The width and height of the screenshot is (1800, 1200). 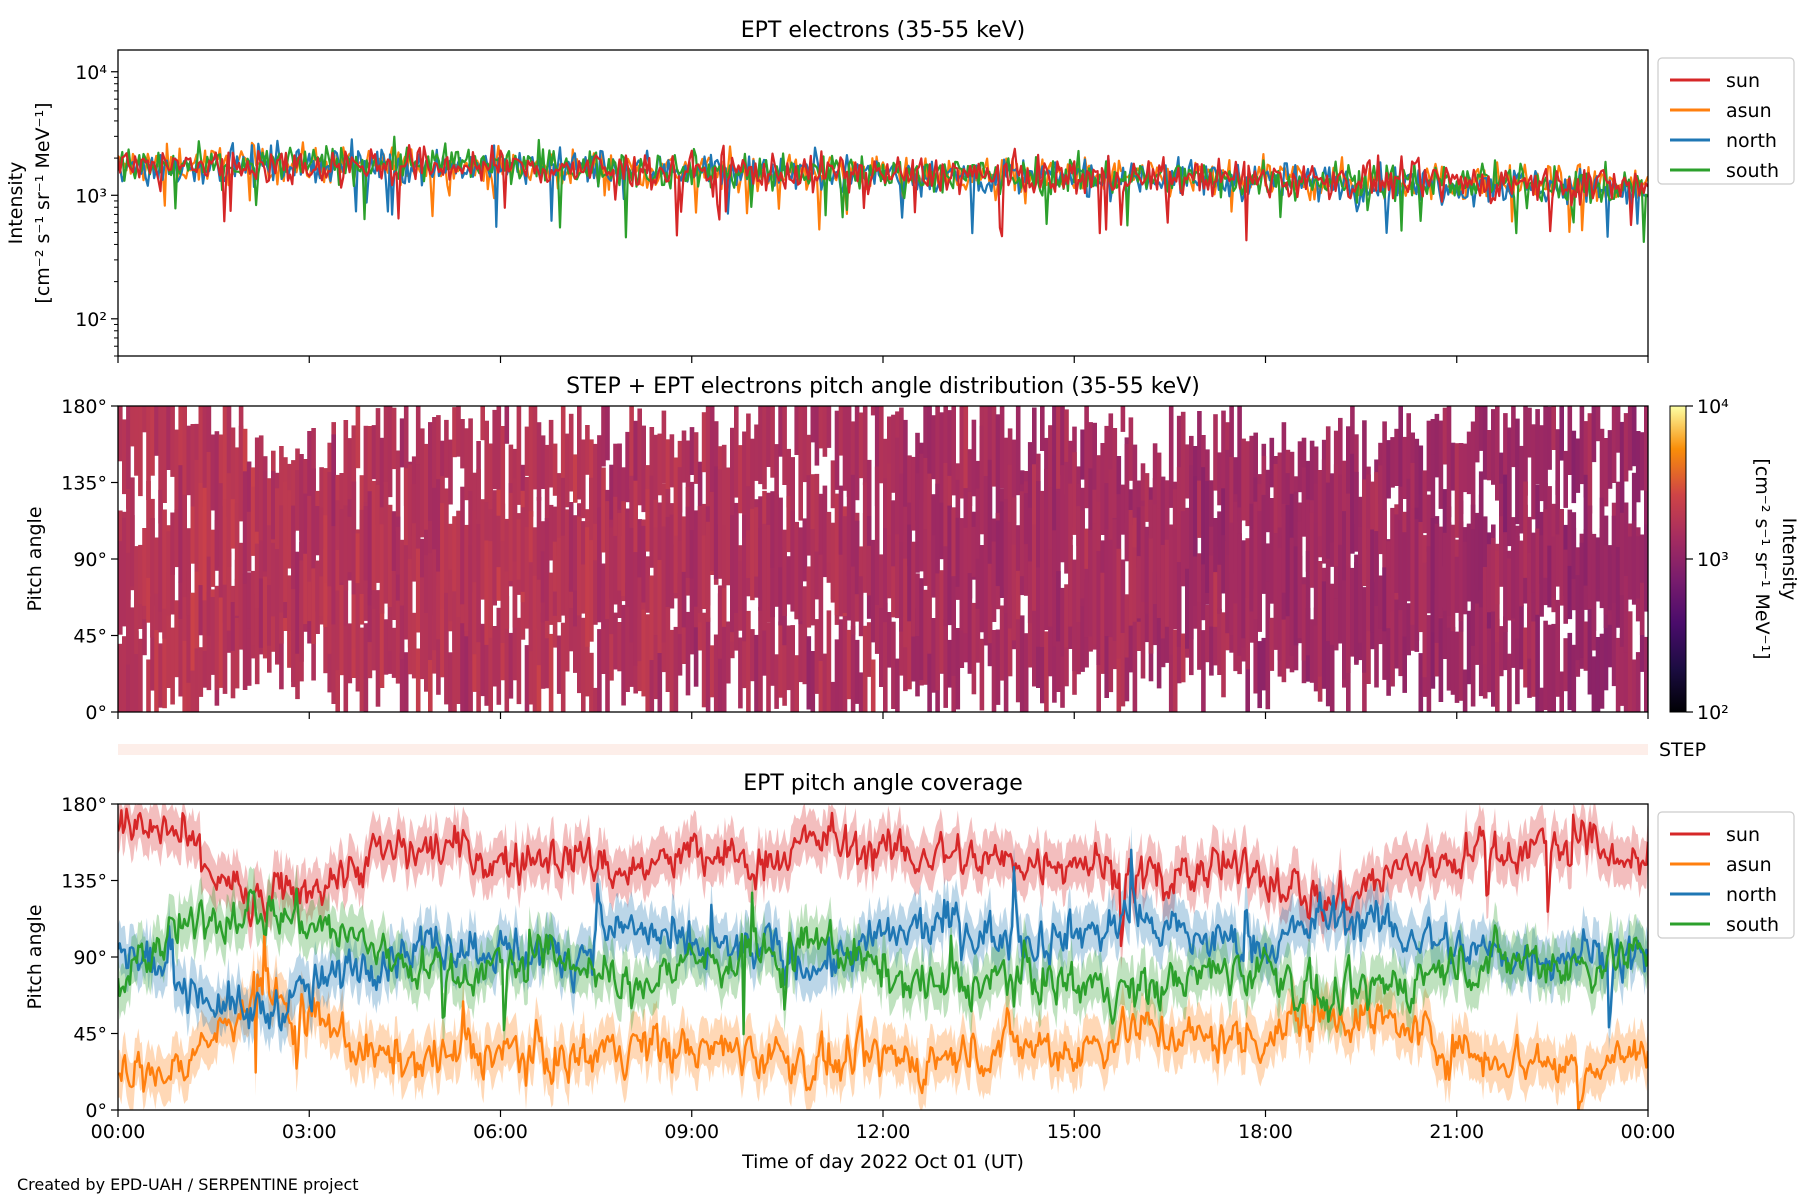 What do you see at coordinates (188, 1184) in the screenshot?
I see `credit-footer: Created by EPD-UAH / SERPENTINE project` at bounding box center [188, 1184].